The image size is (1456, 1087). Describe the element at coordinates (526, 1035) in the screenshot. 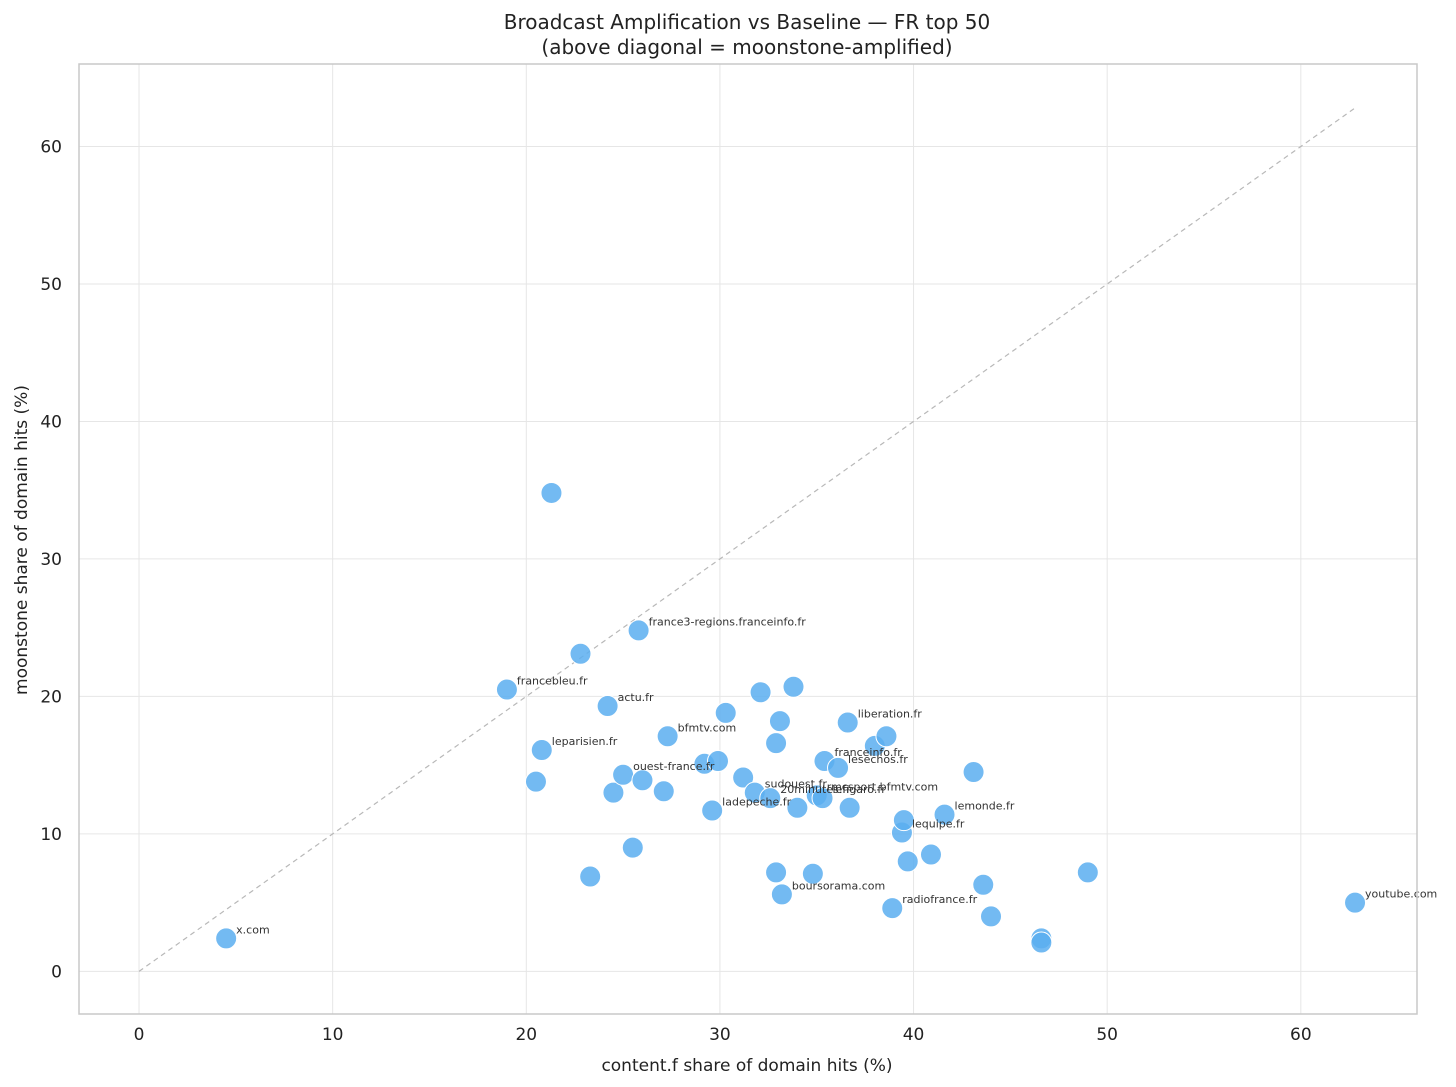

I see `x-tick-label: 20` at that location.